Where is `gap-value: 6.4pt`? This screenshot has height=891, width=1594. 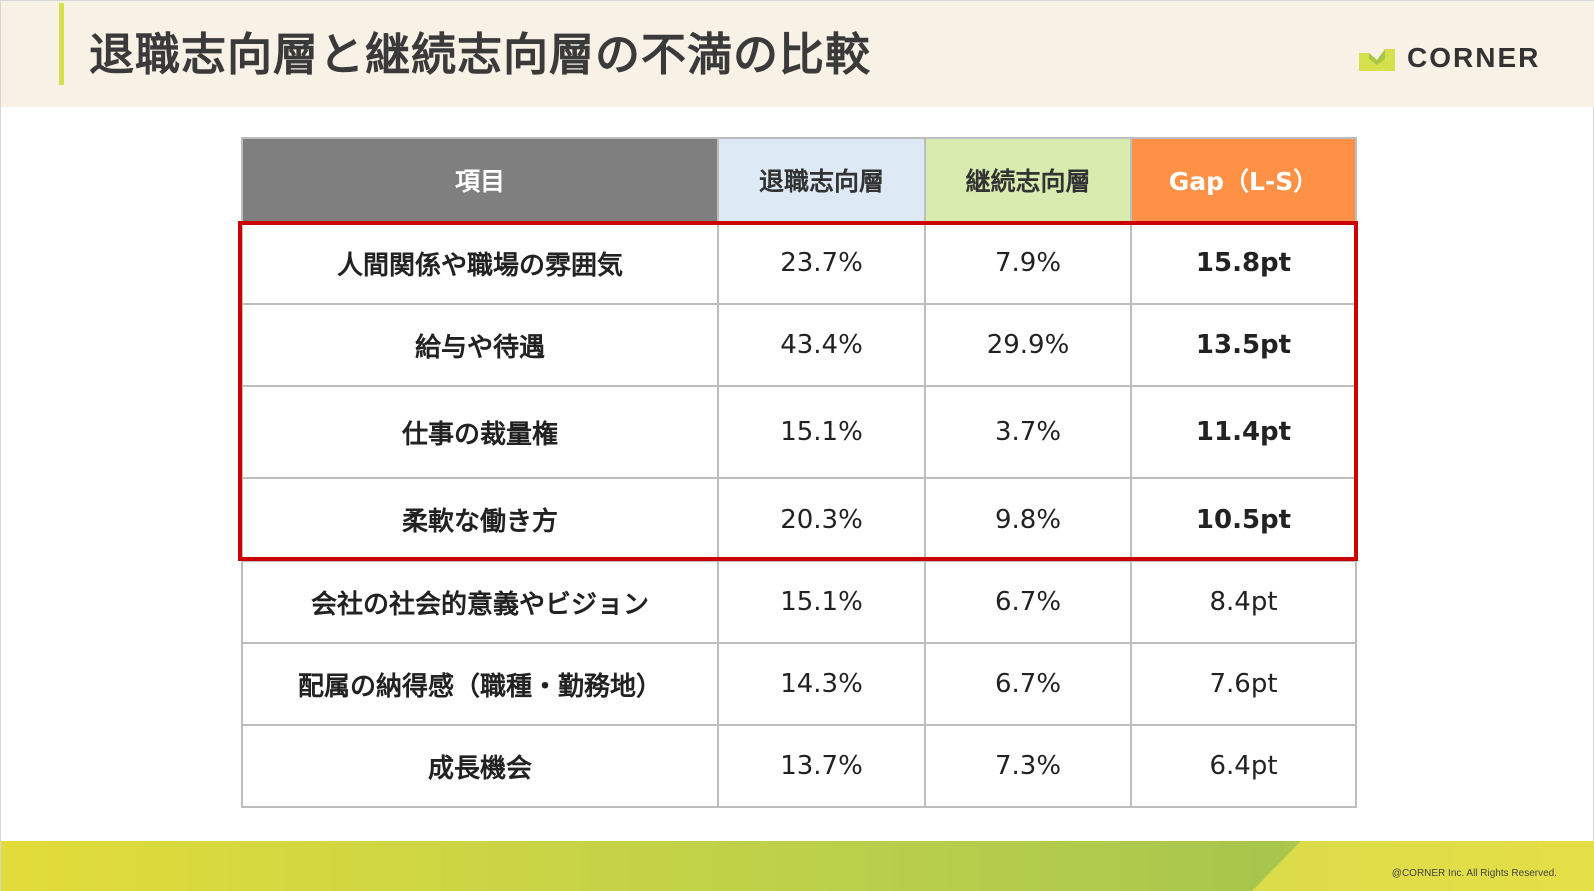
gap-value: 6.4pt is located at coordinates (1243, 766).